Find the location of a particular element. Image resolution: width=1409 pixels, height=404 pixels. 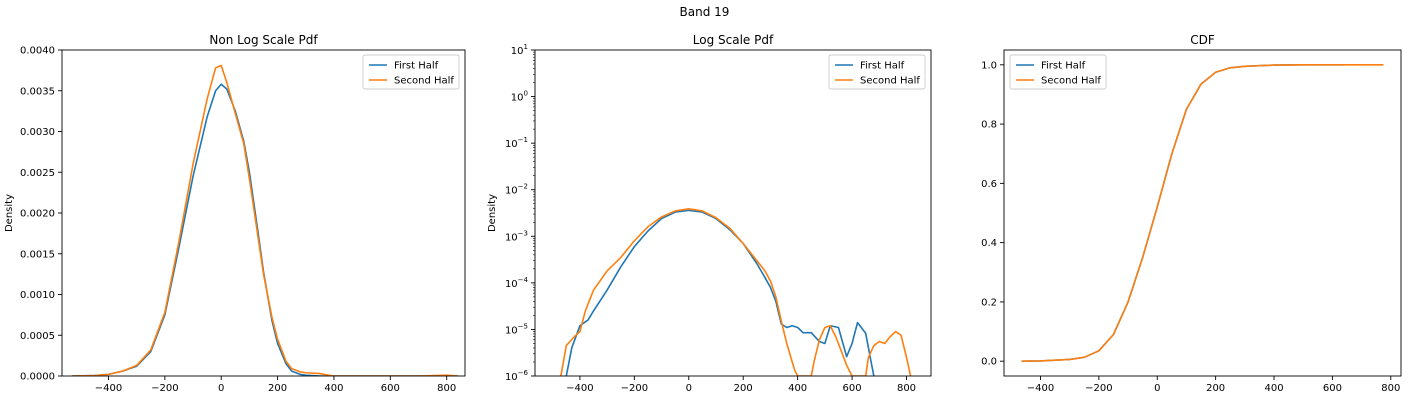

series-line-first-half is located at coordinates (720, 292).